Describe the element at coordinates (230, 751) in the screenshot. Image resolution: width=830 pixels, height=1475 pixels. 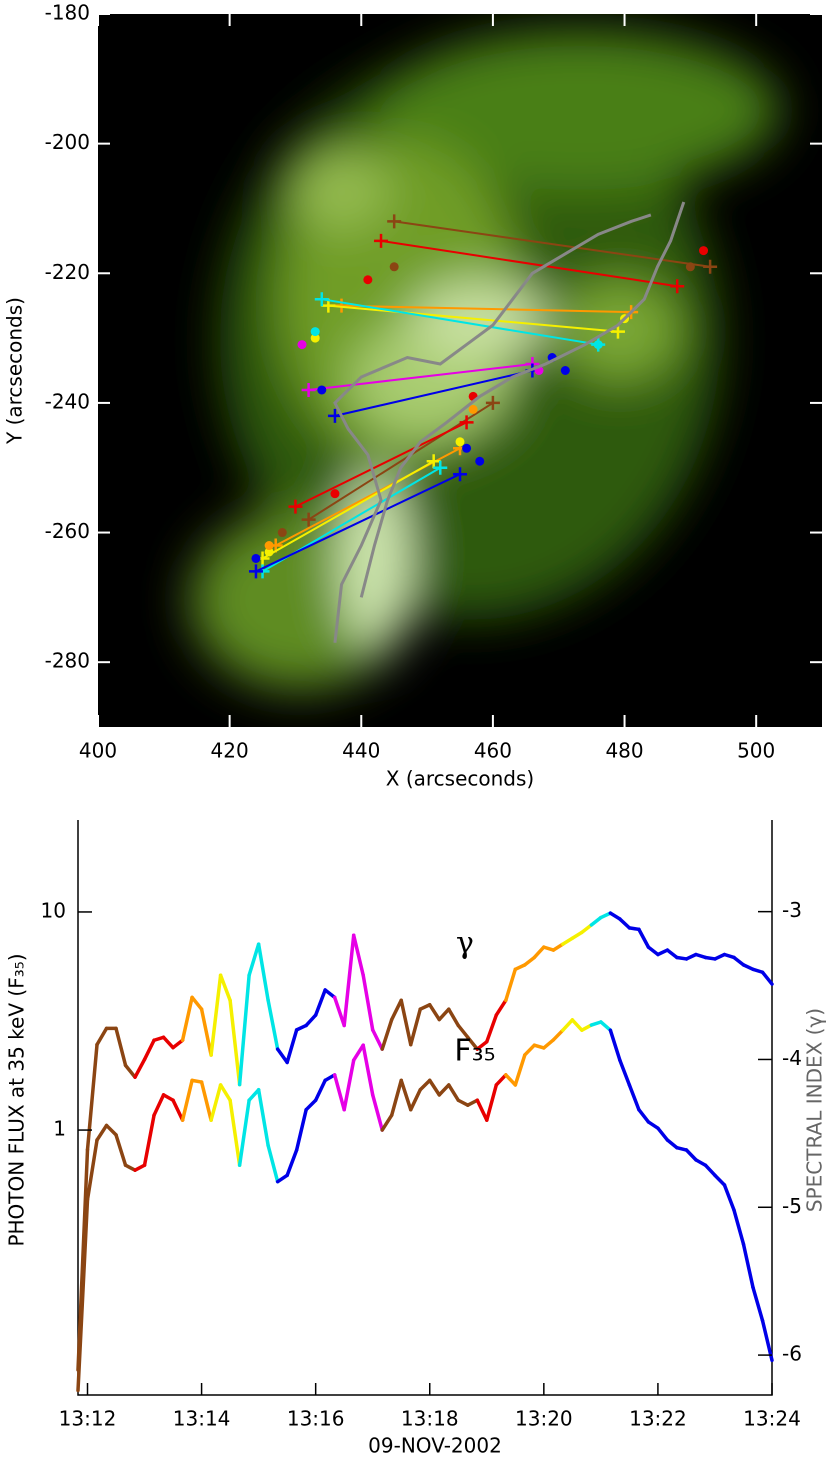
I see `x-tick-label: 420` at that location.